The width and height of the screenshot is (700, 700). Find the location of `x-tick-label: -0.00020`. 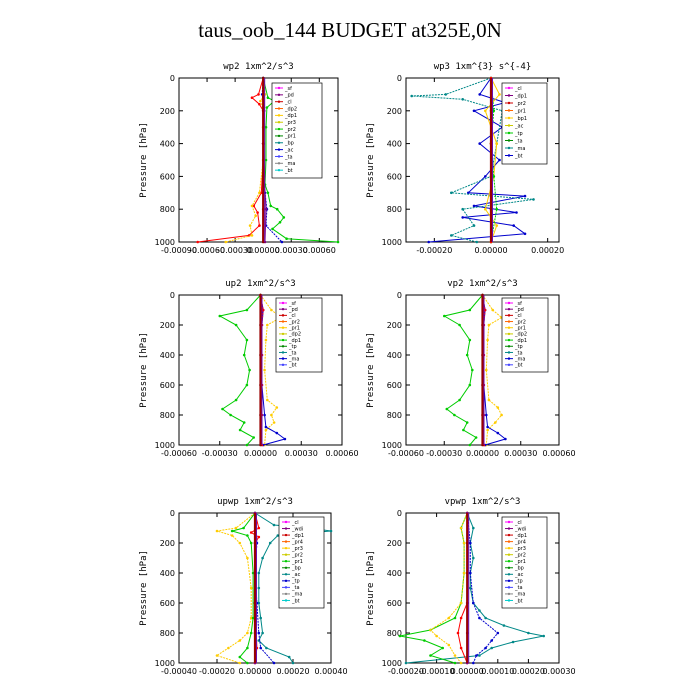

x-tick-label: -0.00020 is located at coordinates (434, 250).